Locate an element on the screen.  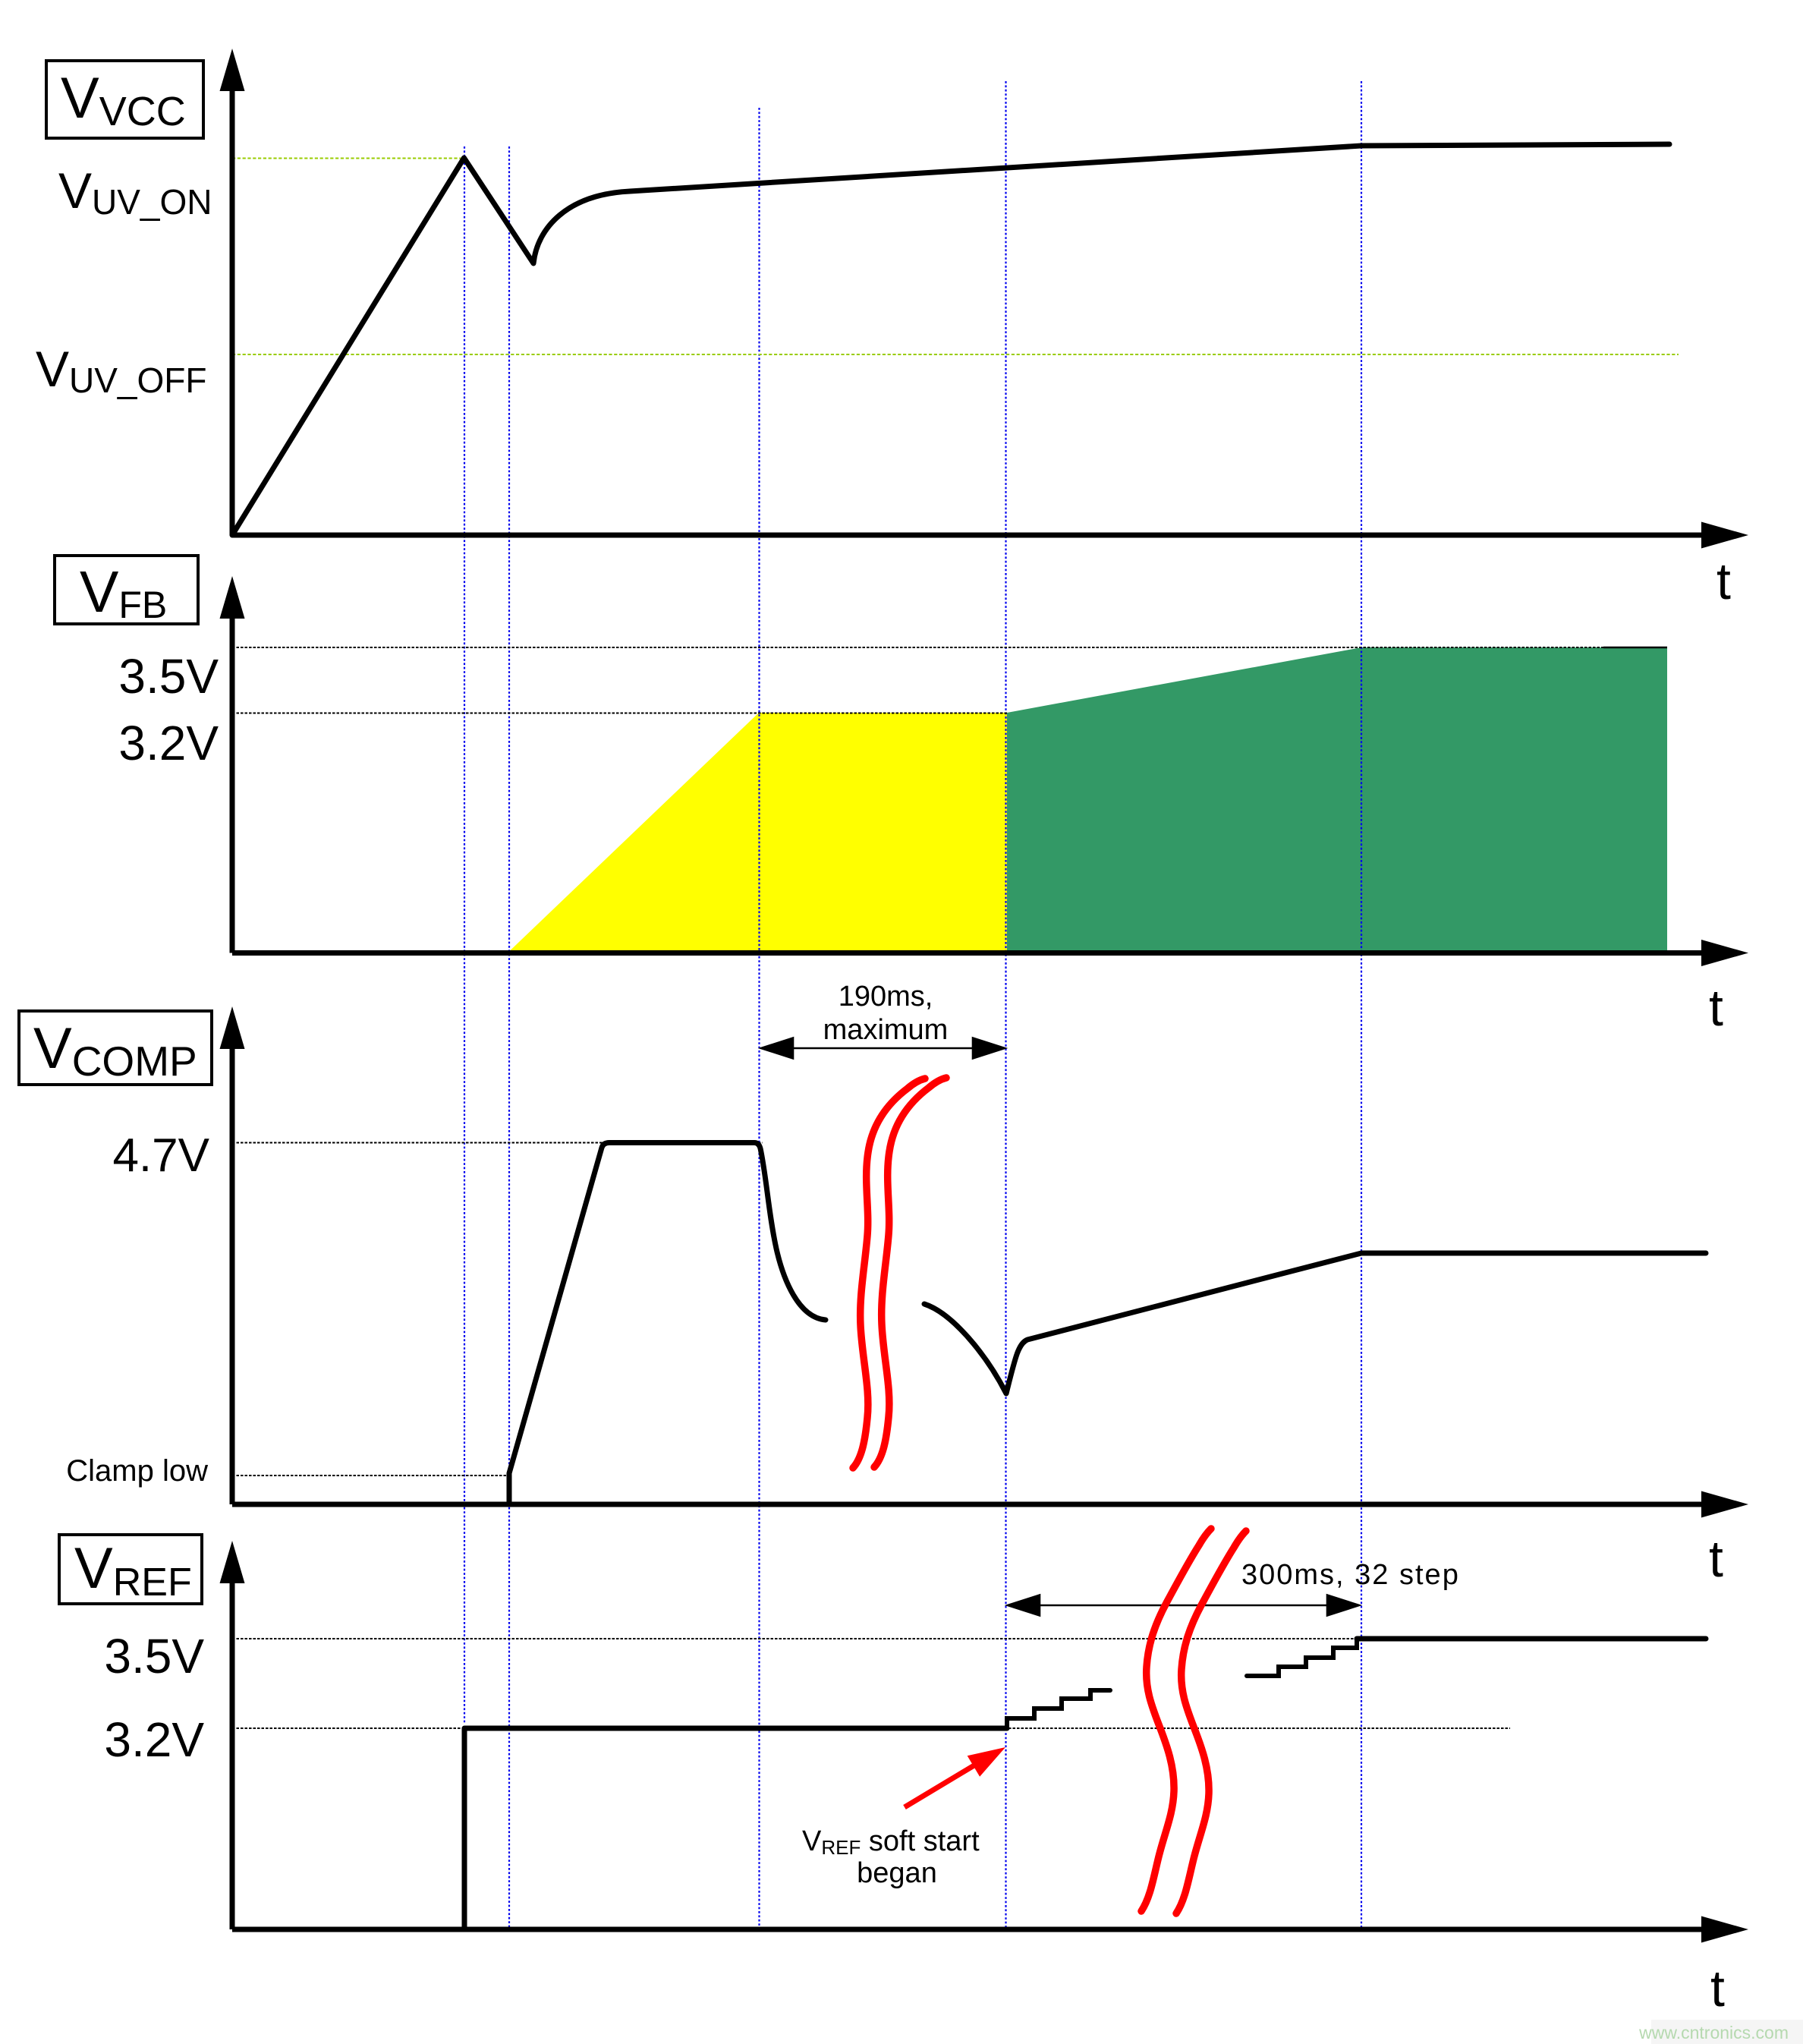
svg-text: began is located at coordinates (897, 1873).